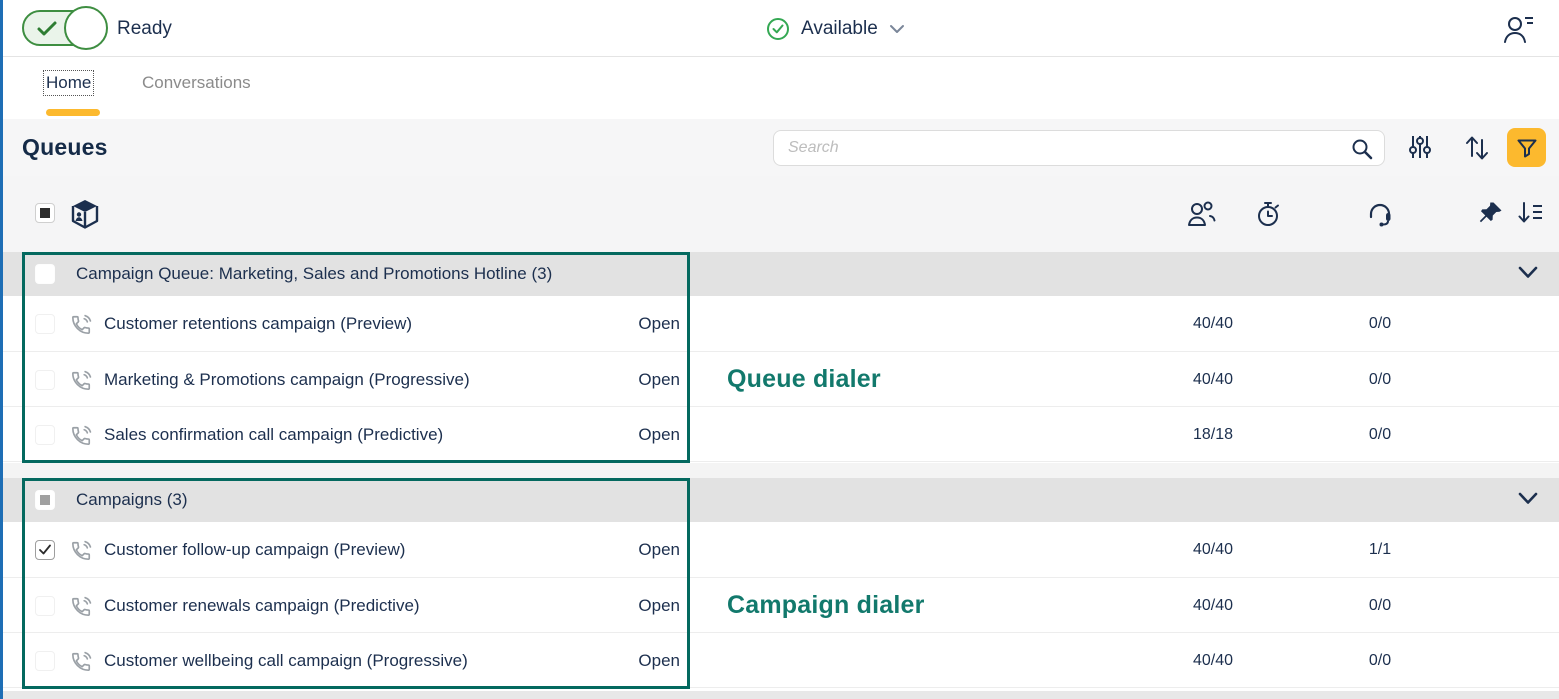  What do you see at coordinates (255, 549) in the screenshot?
I see `queue-name: Customer follow-up campaign (Preview)` at bounding box center [255, 549].